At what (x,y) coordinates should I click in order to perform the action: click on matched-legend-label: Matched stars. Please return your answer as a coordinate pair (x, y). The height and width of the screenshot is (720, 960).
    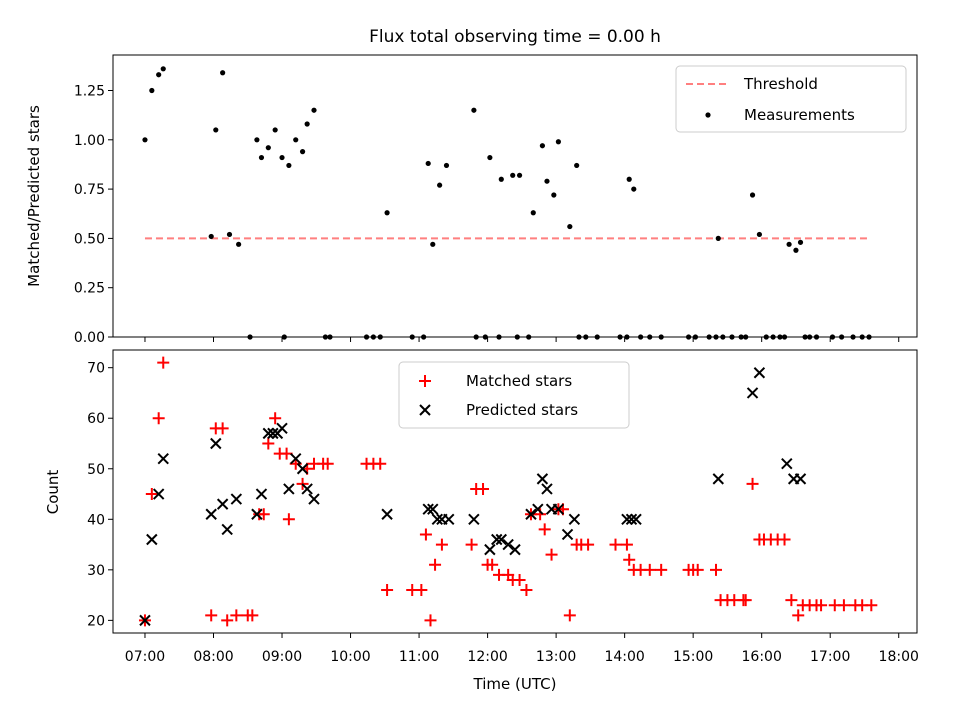
    Looking at the image, I should click on (519, 381).